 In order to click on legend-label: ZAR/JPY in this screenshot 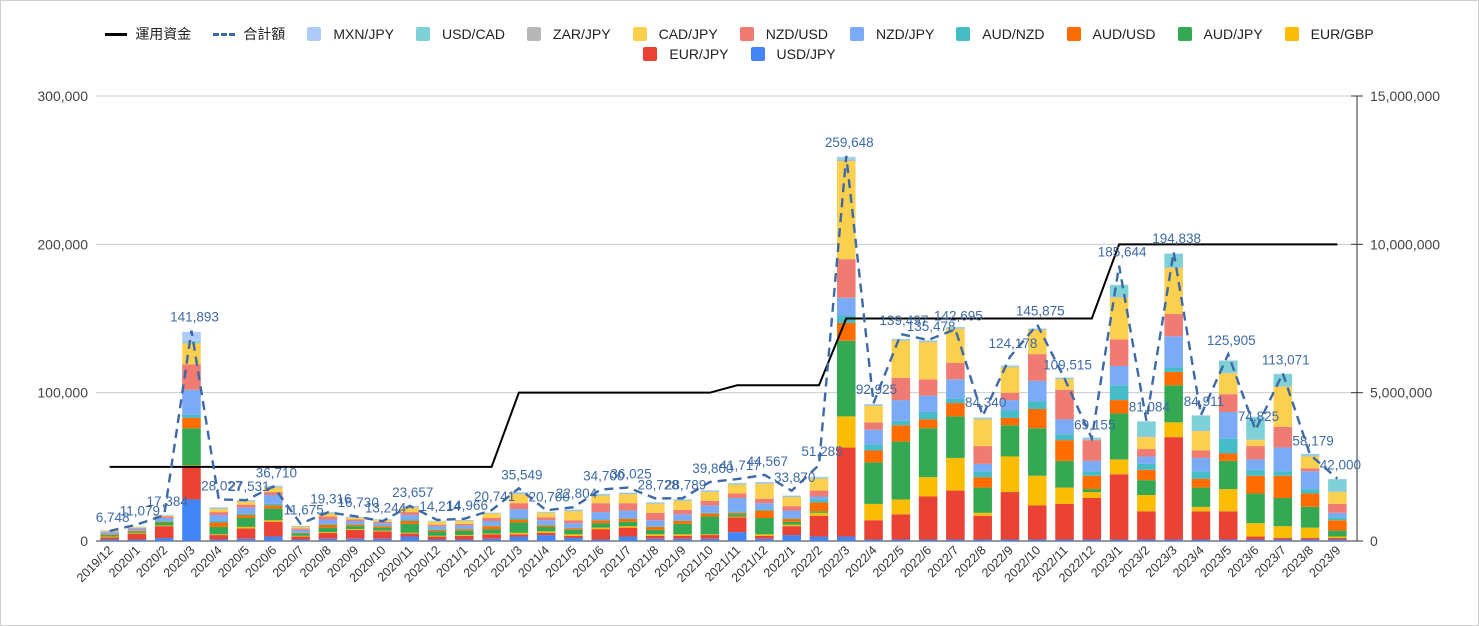, I will do `click(582, 34)`.